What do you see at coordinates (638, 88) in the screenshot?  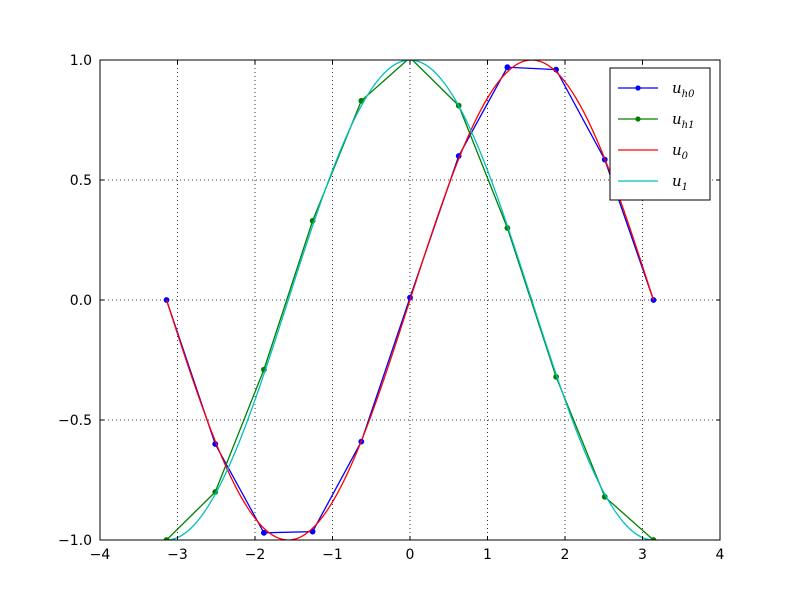 I see `legend-marker-u_h0` at bounding box center [638, 88].